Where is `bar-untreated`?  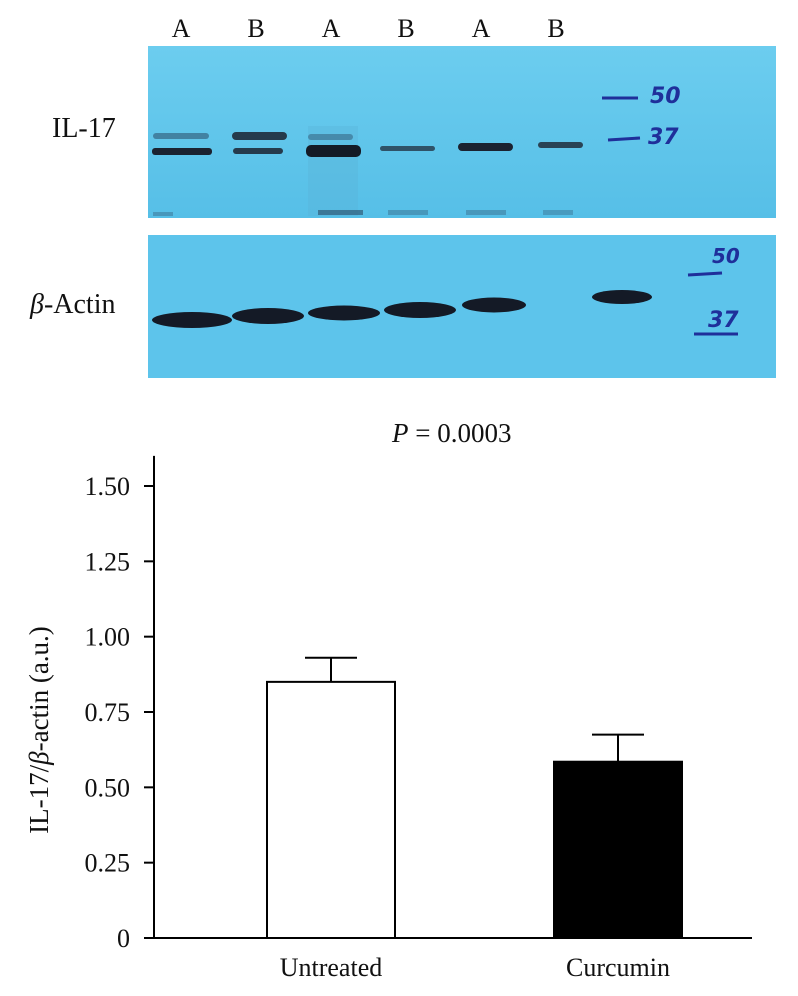
bar-untreated is located at coordinates (331, 809).